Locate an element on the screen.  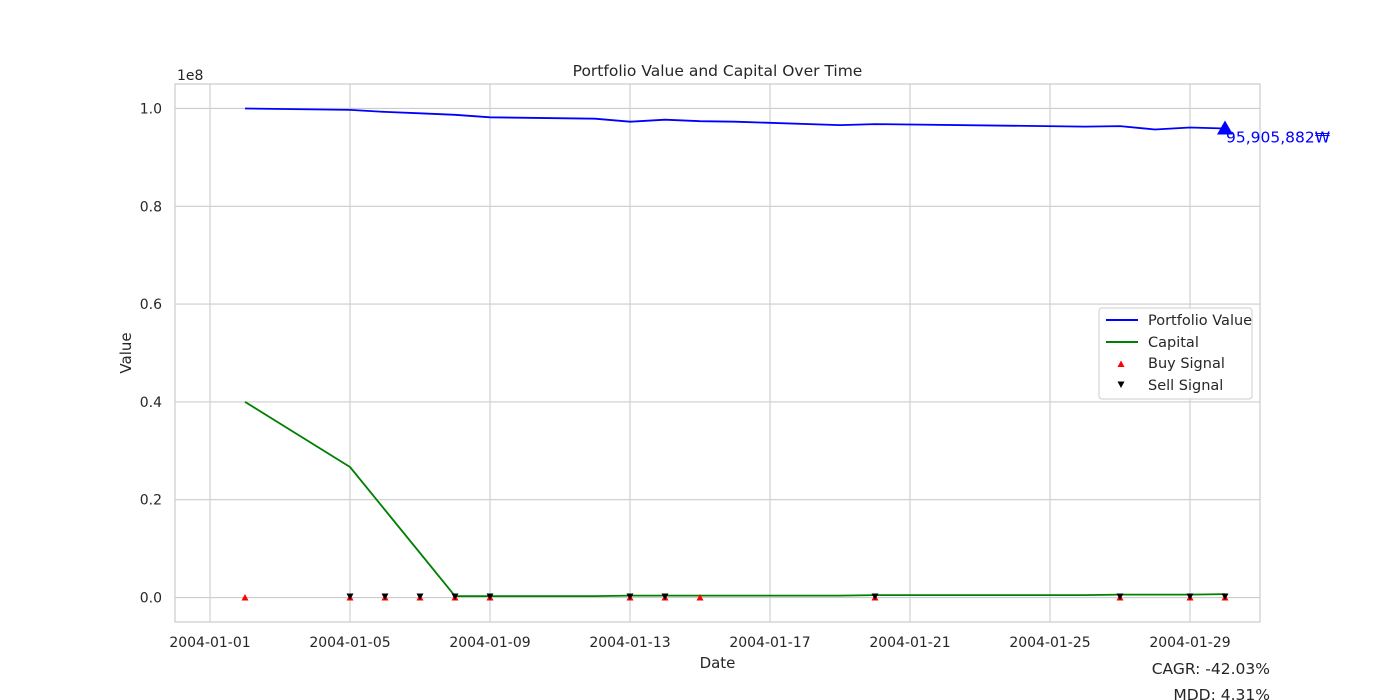
final-value-annotation: 95,905,882₩ is located at coordinates (1273, 133).